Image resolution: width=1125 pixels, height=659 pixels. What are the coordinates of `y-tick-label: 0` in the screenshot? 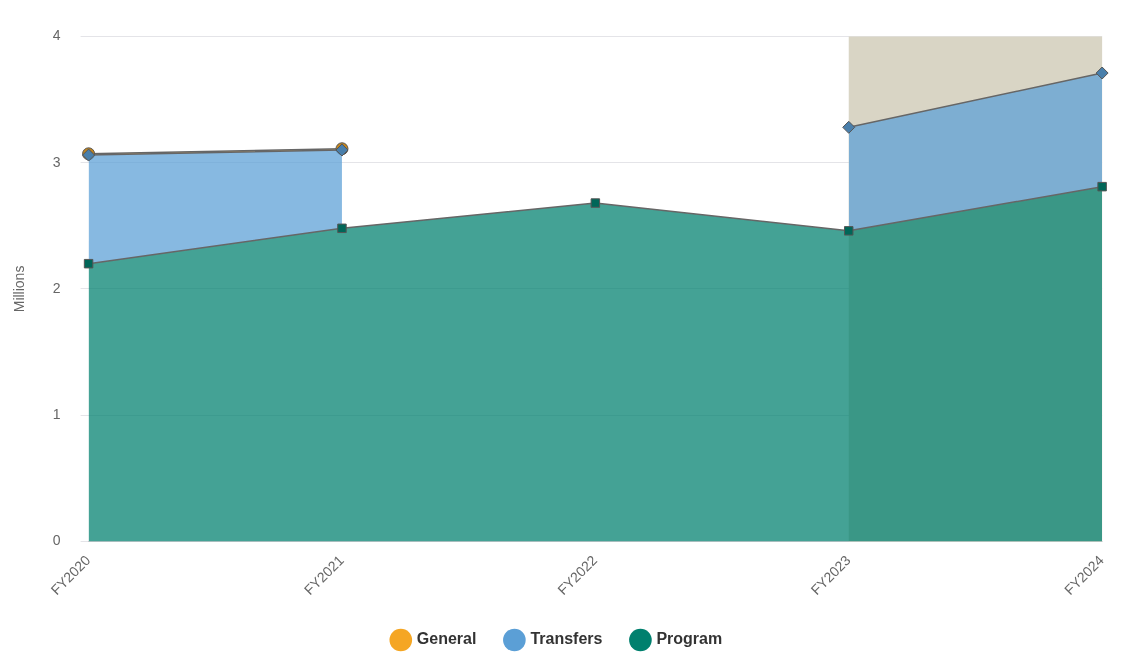 It's located at (56, 540).